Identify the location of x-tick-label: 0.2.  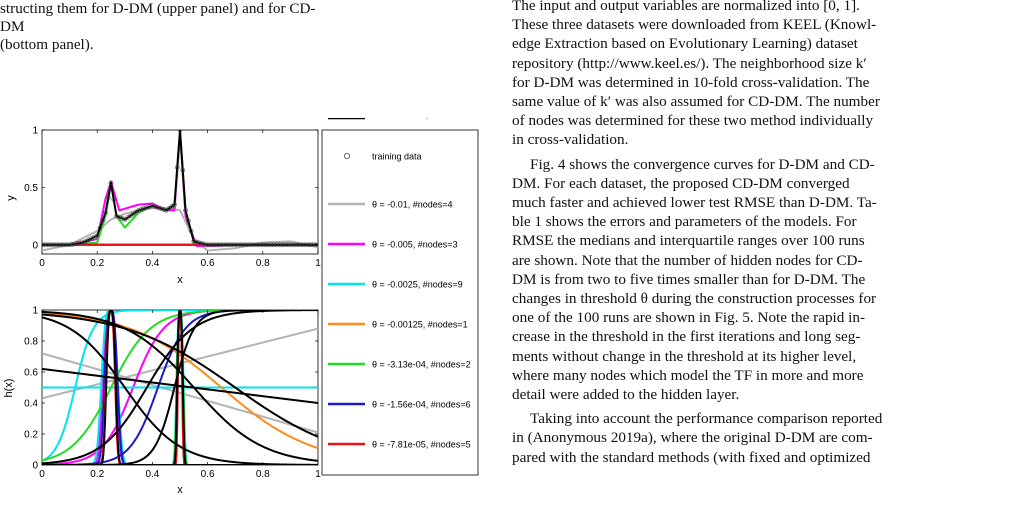
(97, 263).